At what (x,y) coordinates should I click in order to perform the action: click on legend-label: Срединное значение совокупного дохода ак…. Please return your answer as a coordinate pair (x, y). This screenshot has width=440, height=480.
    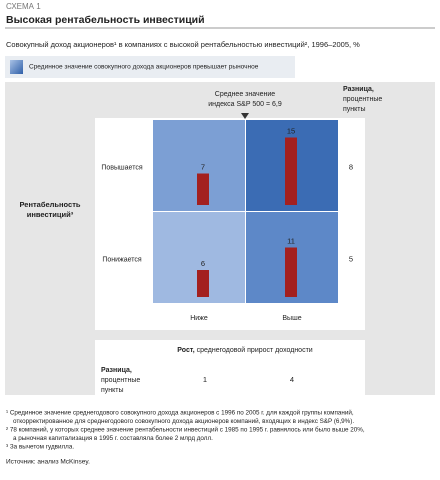
    Looking at the image, I should click on (144, 67).